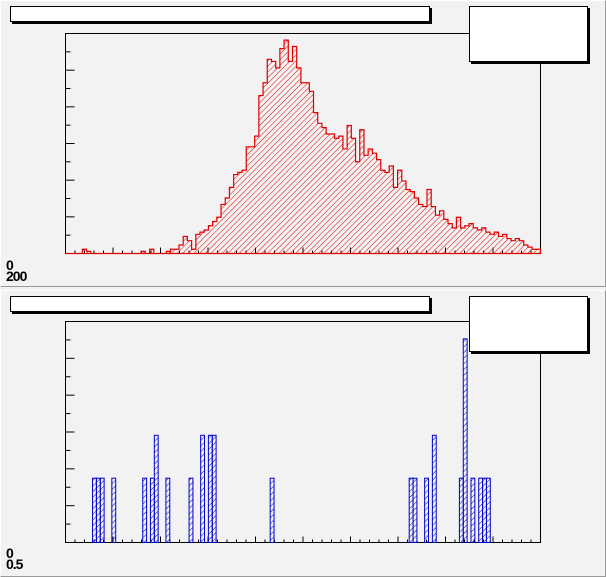 This screenshot has width=606, height=577. I want to click on top-axis-label-0: 0, so click(10, 265).